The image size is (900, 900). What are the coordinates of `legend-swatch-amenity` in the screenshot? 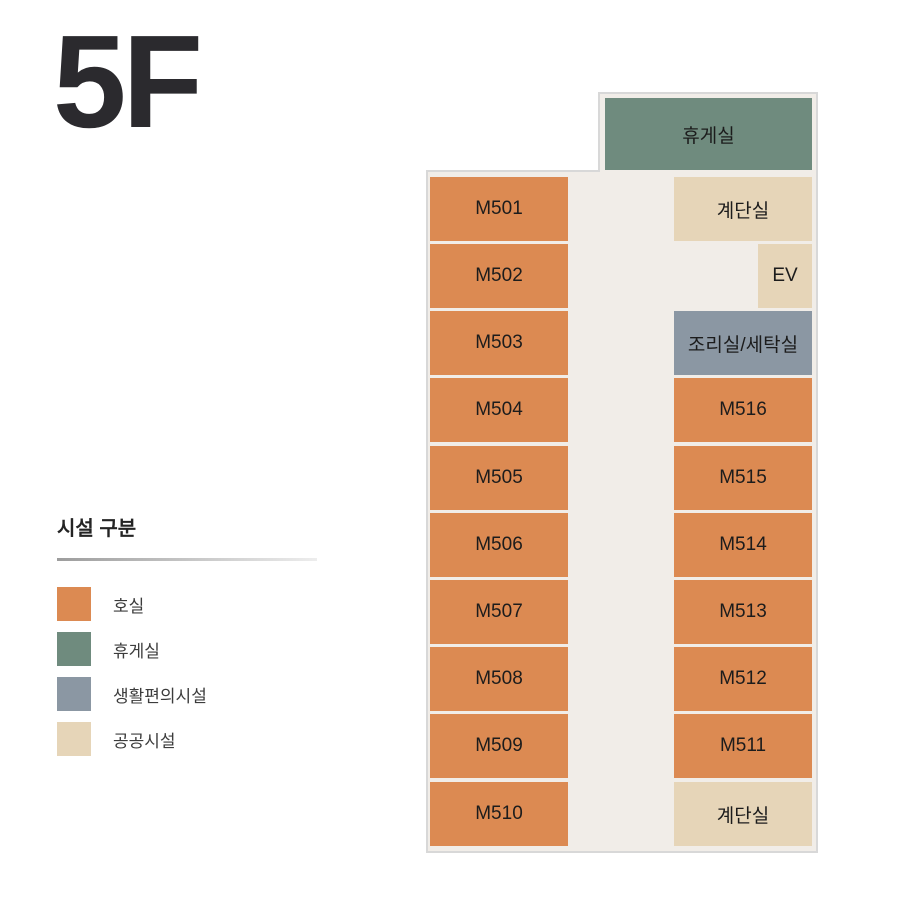 It's located at (74, 694).